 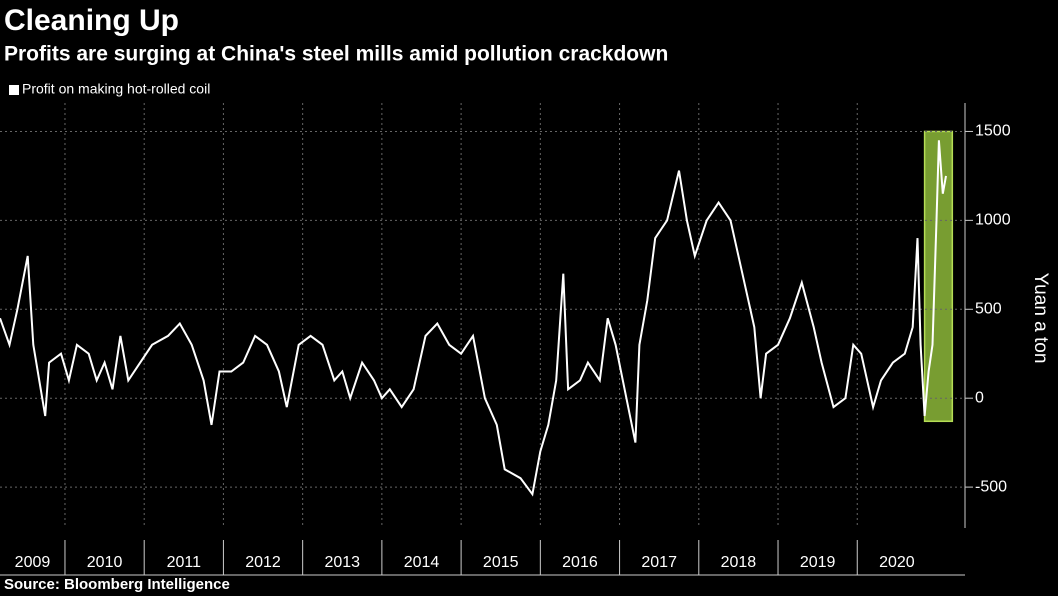 I want to click on x-tick-label: 2009, so click(x=33, y=562).